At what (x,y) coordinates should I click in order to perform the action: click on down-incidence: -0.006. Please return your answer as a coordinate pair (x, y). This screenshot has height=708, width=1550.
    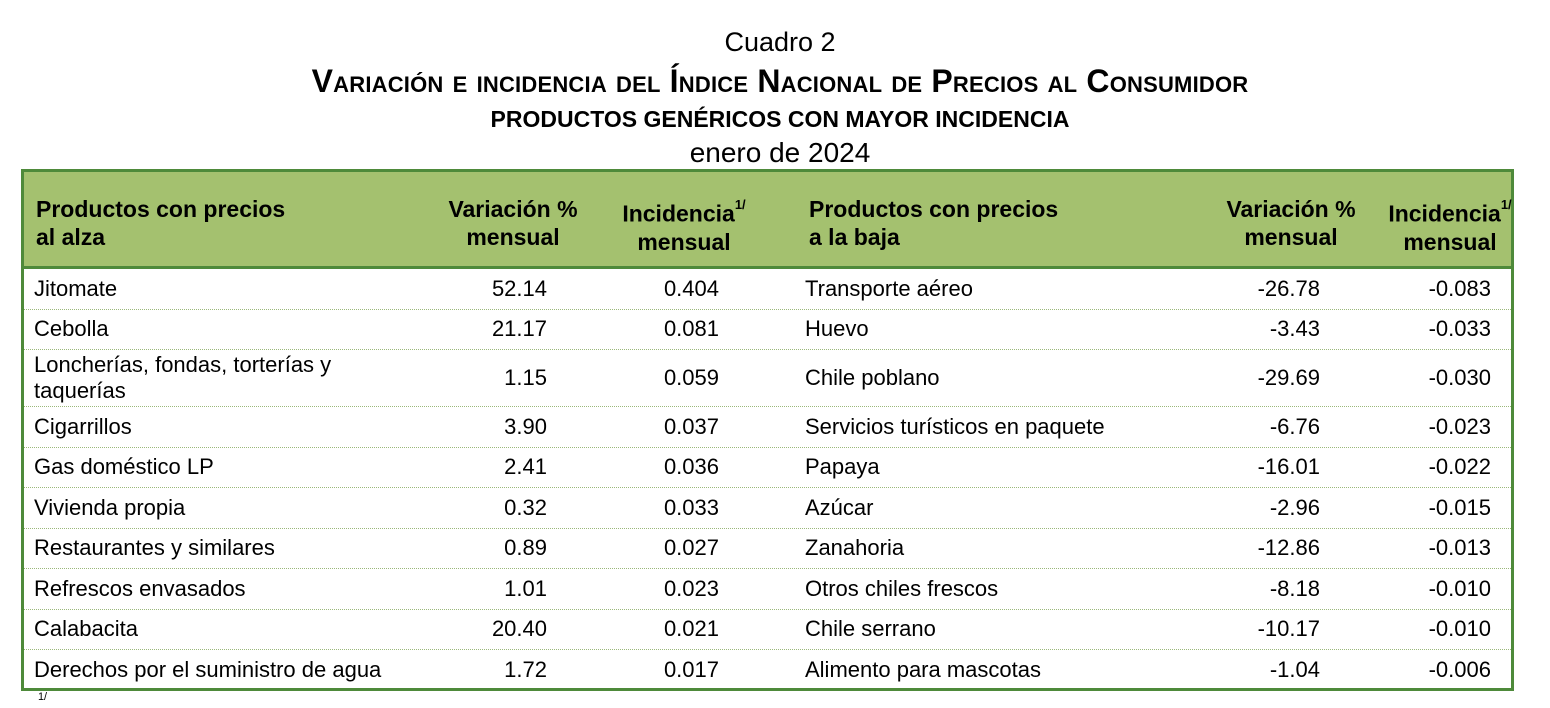
    Looking at the image, I should click on (1459, 670).